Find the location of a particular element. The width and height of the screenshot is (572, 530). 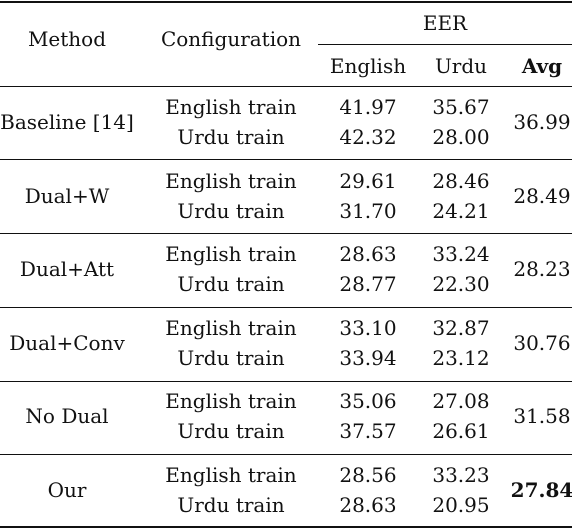

eer-urdu-cell: 32.87 is located at coordinates (461, 328).